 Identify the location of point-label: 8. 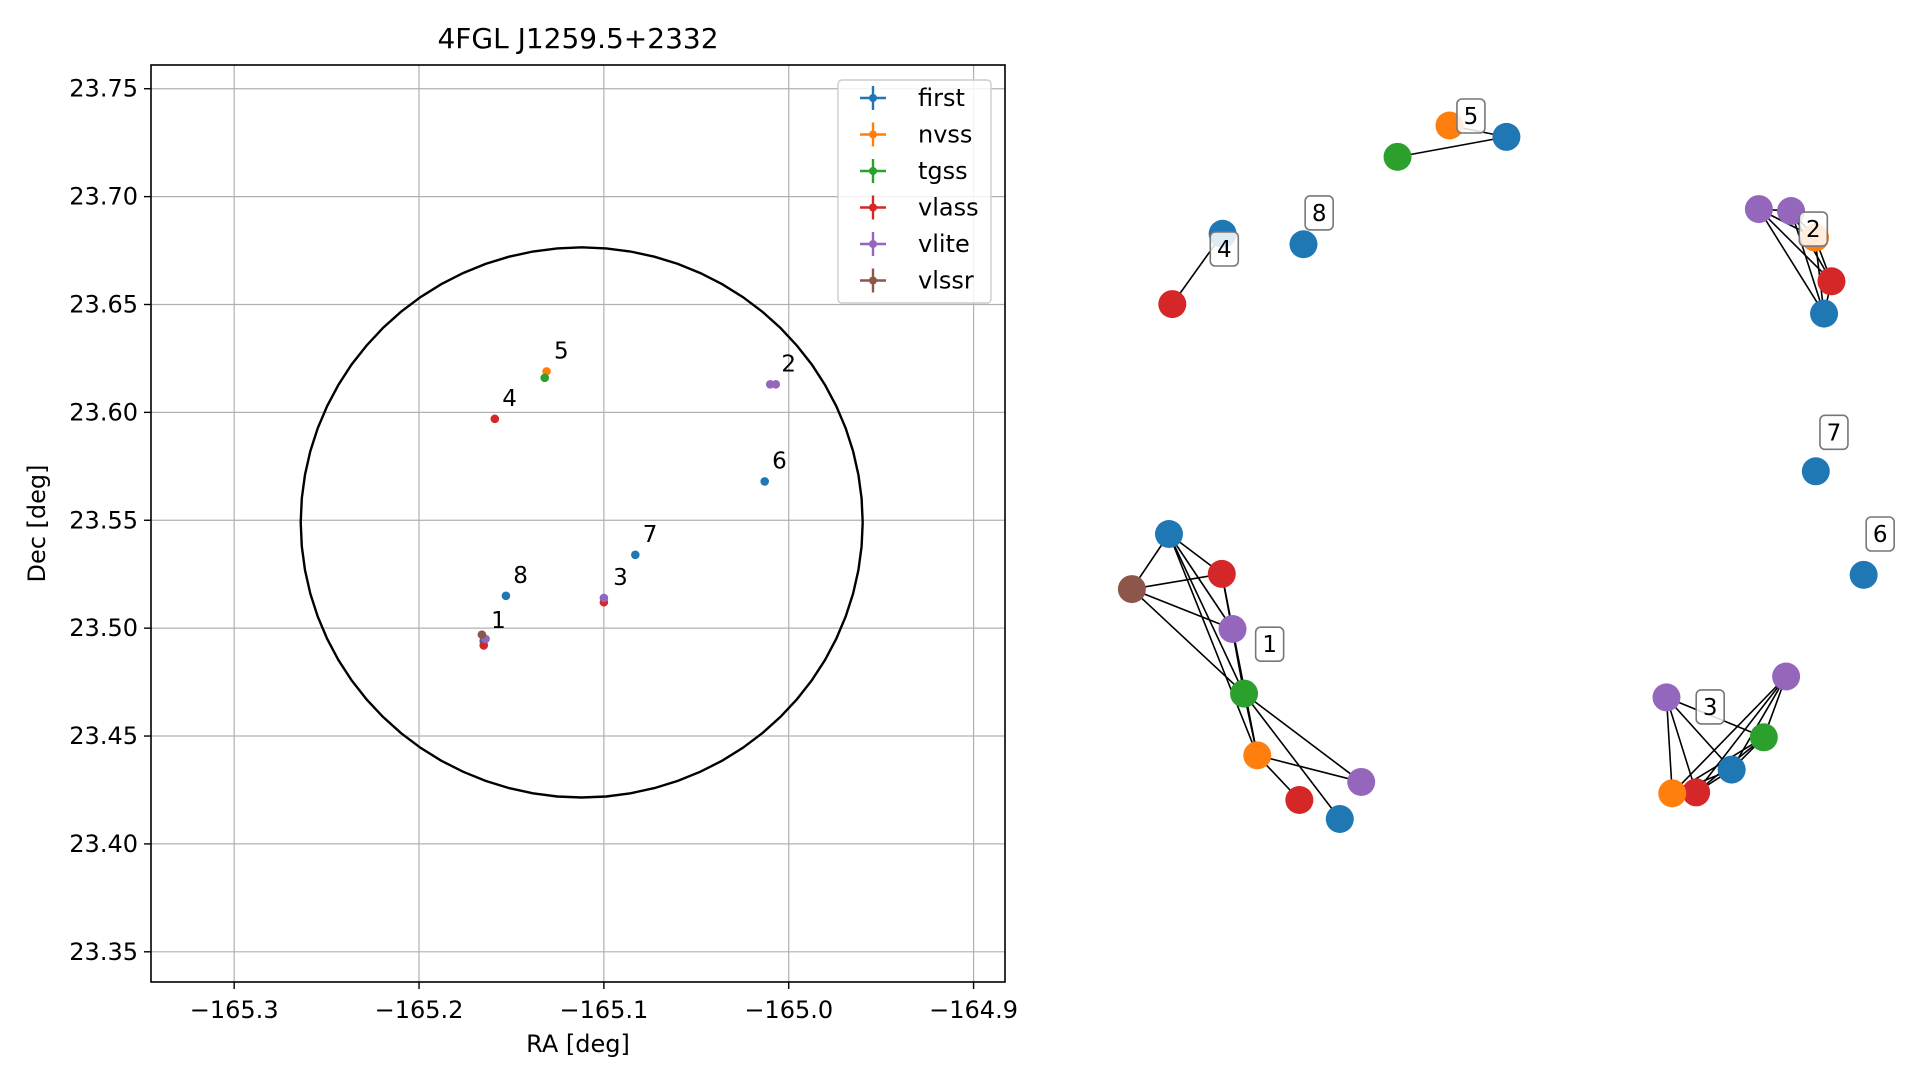
(520, 576).